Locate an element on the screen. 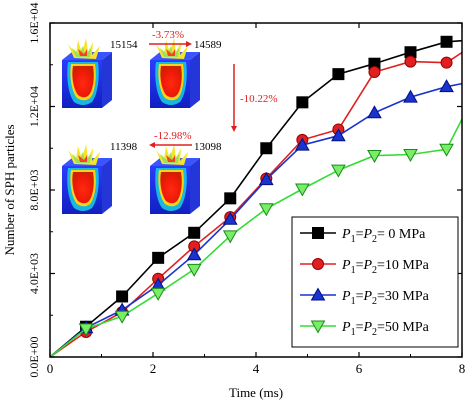 This screenshot has height=410, width=474. data-point-s0-p5 is located at coordinates (230, 198).